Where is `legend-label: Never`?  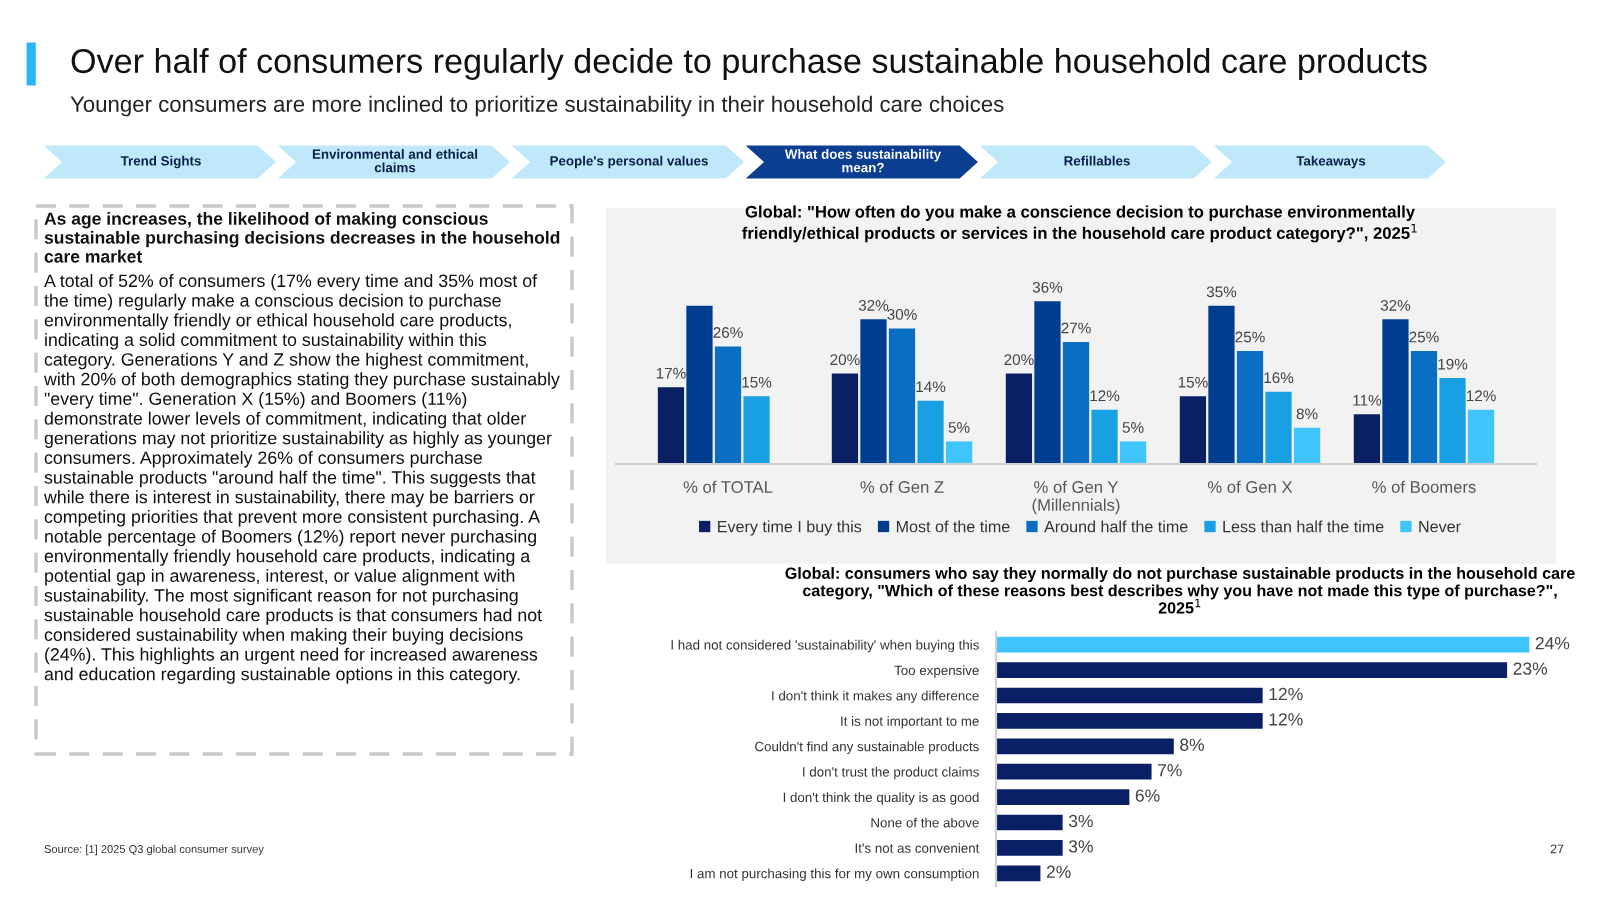
legend-label: Never is located at coordinates (1440, 527).